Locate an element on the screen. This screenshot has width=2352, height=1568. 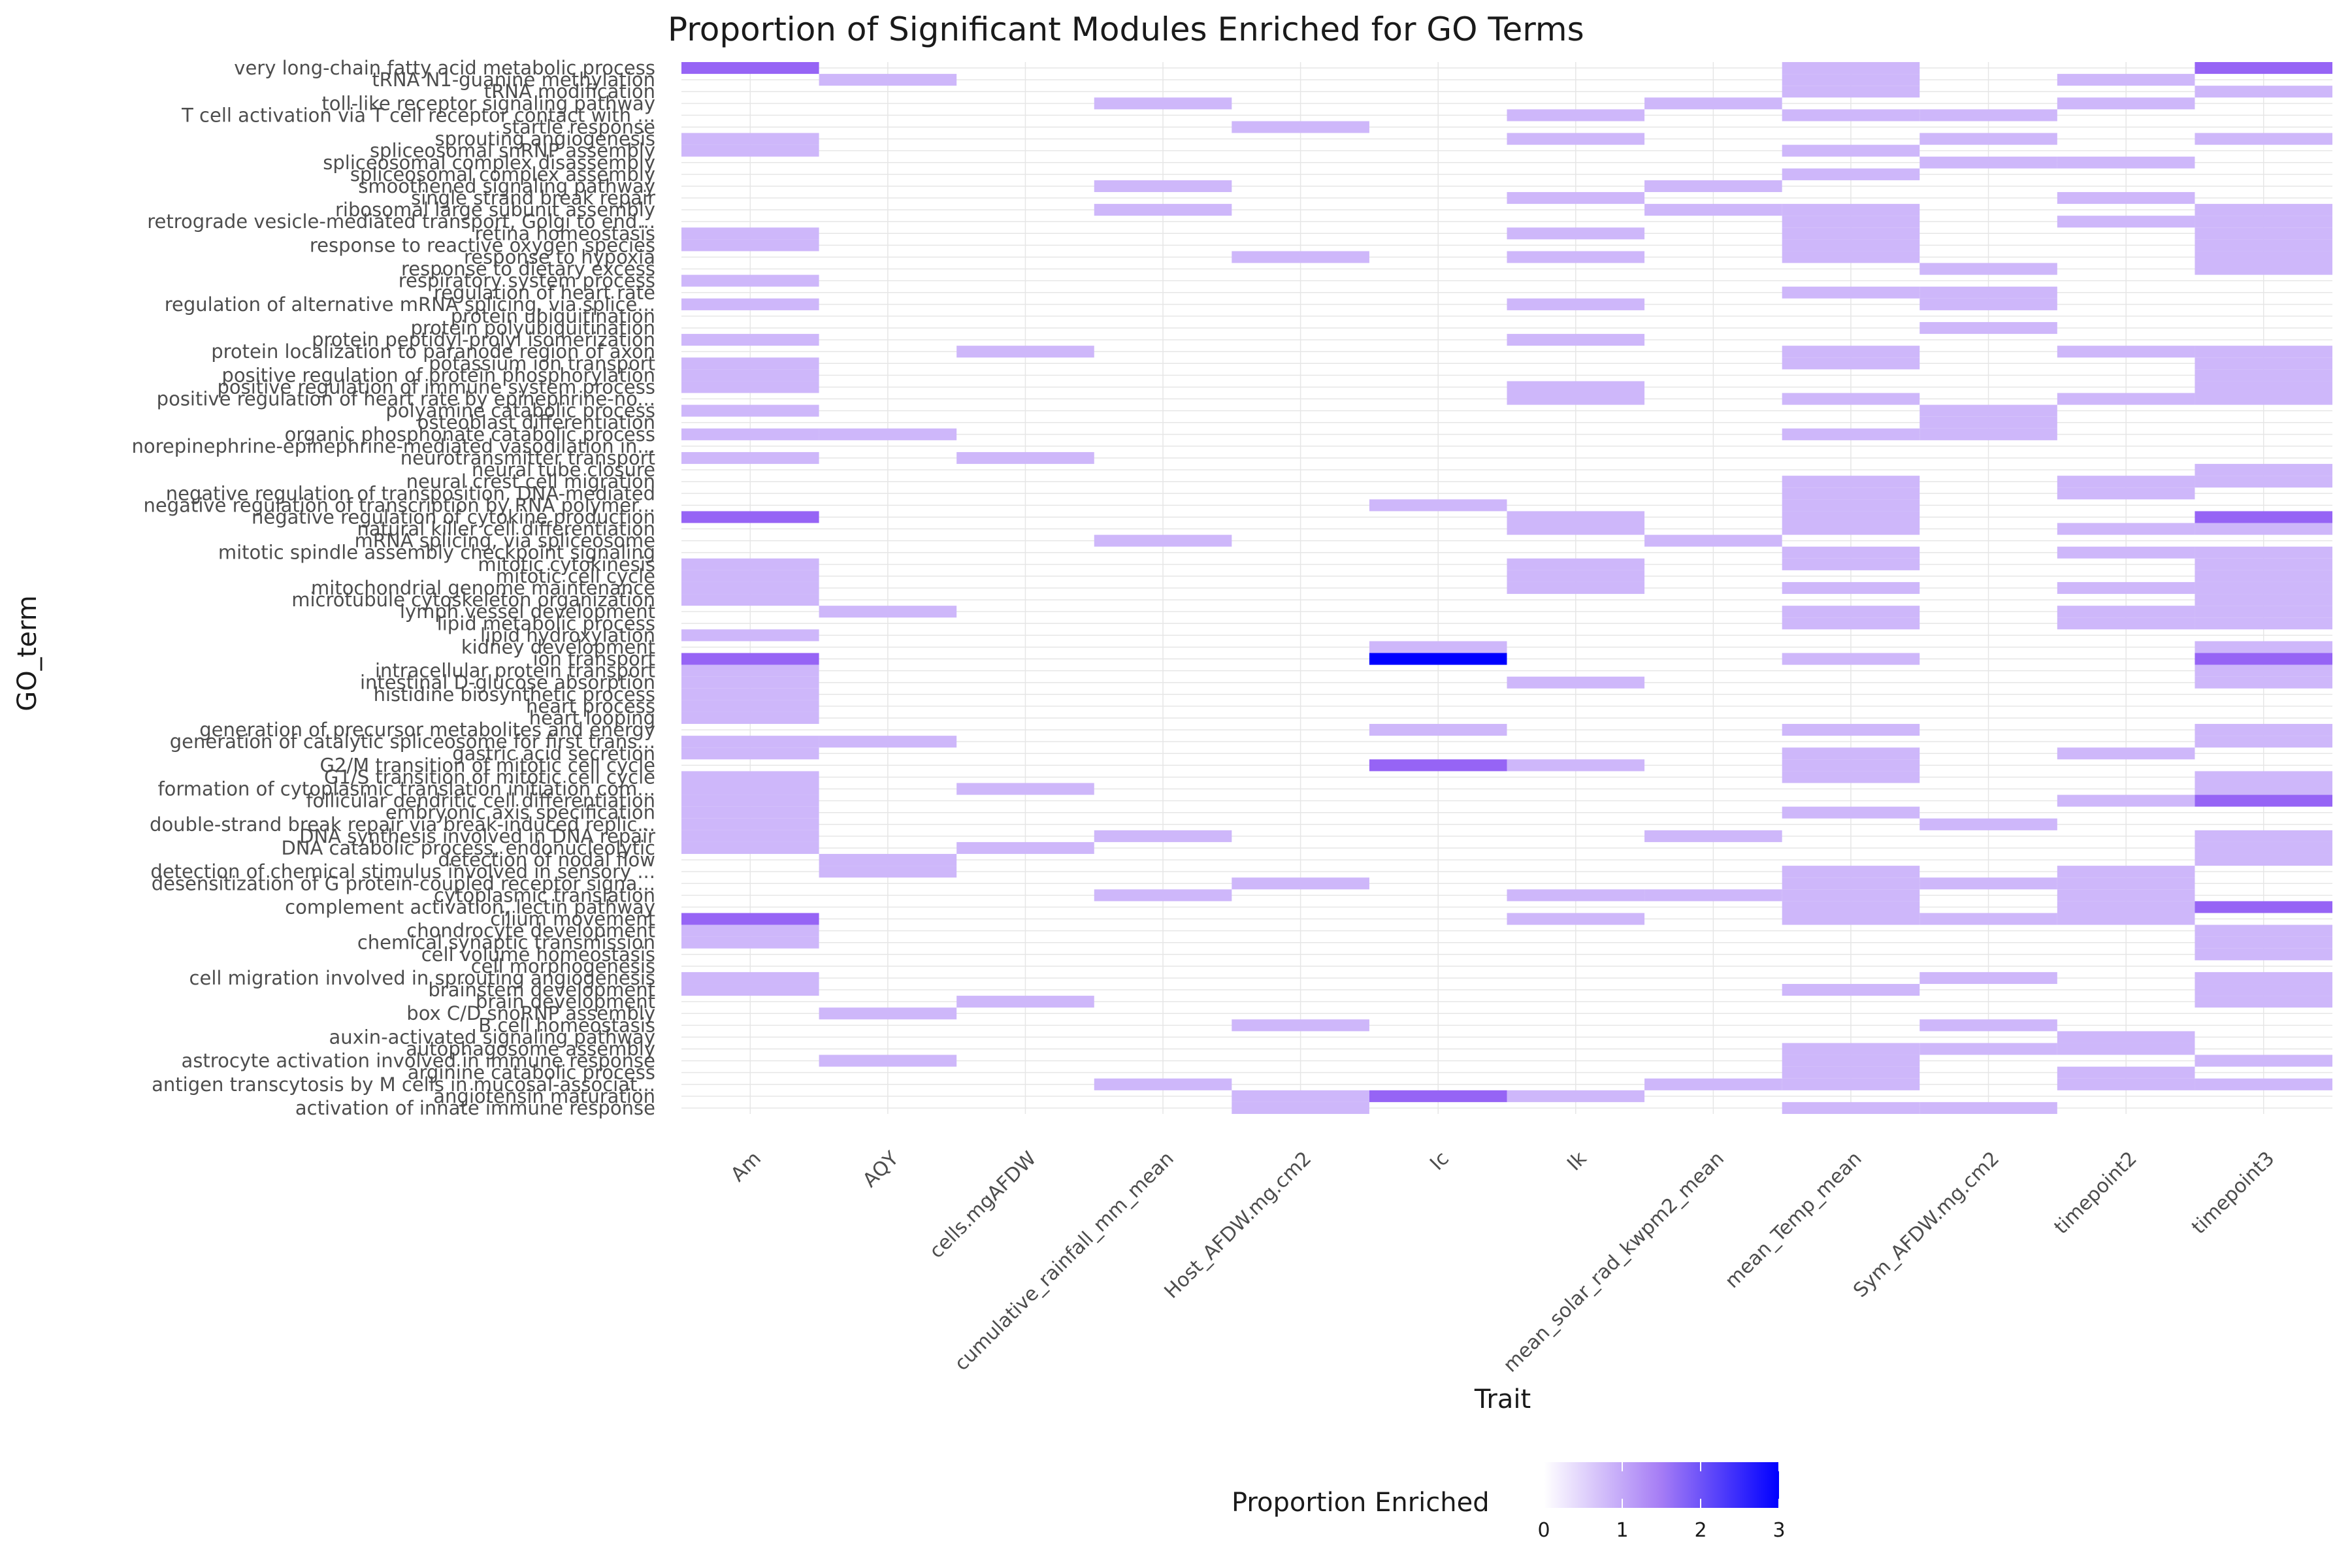
y-tick-label: response to hypoxia is located at coordinates (559, 257).